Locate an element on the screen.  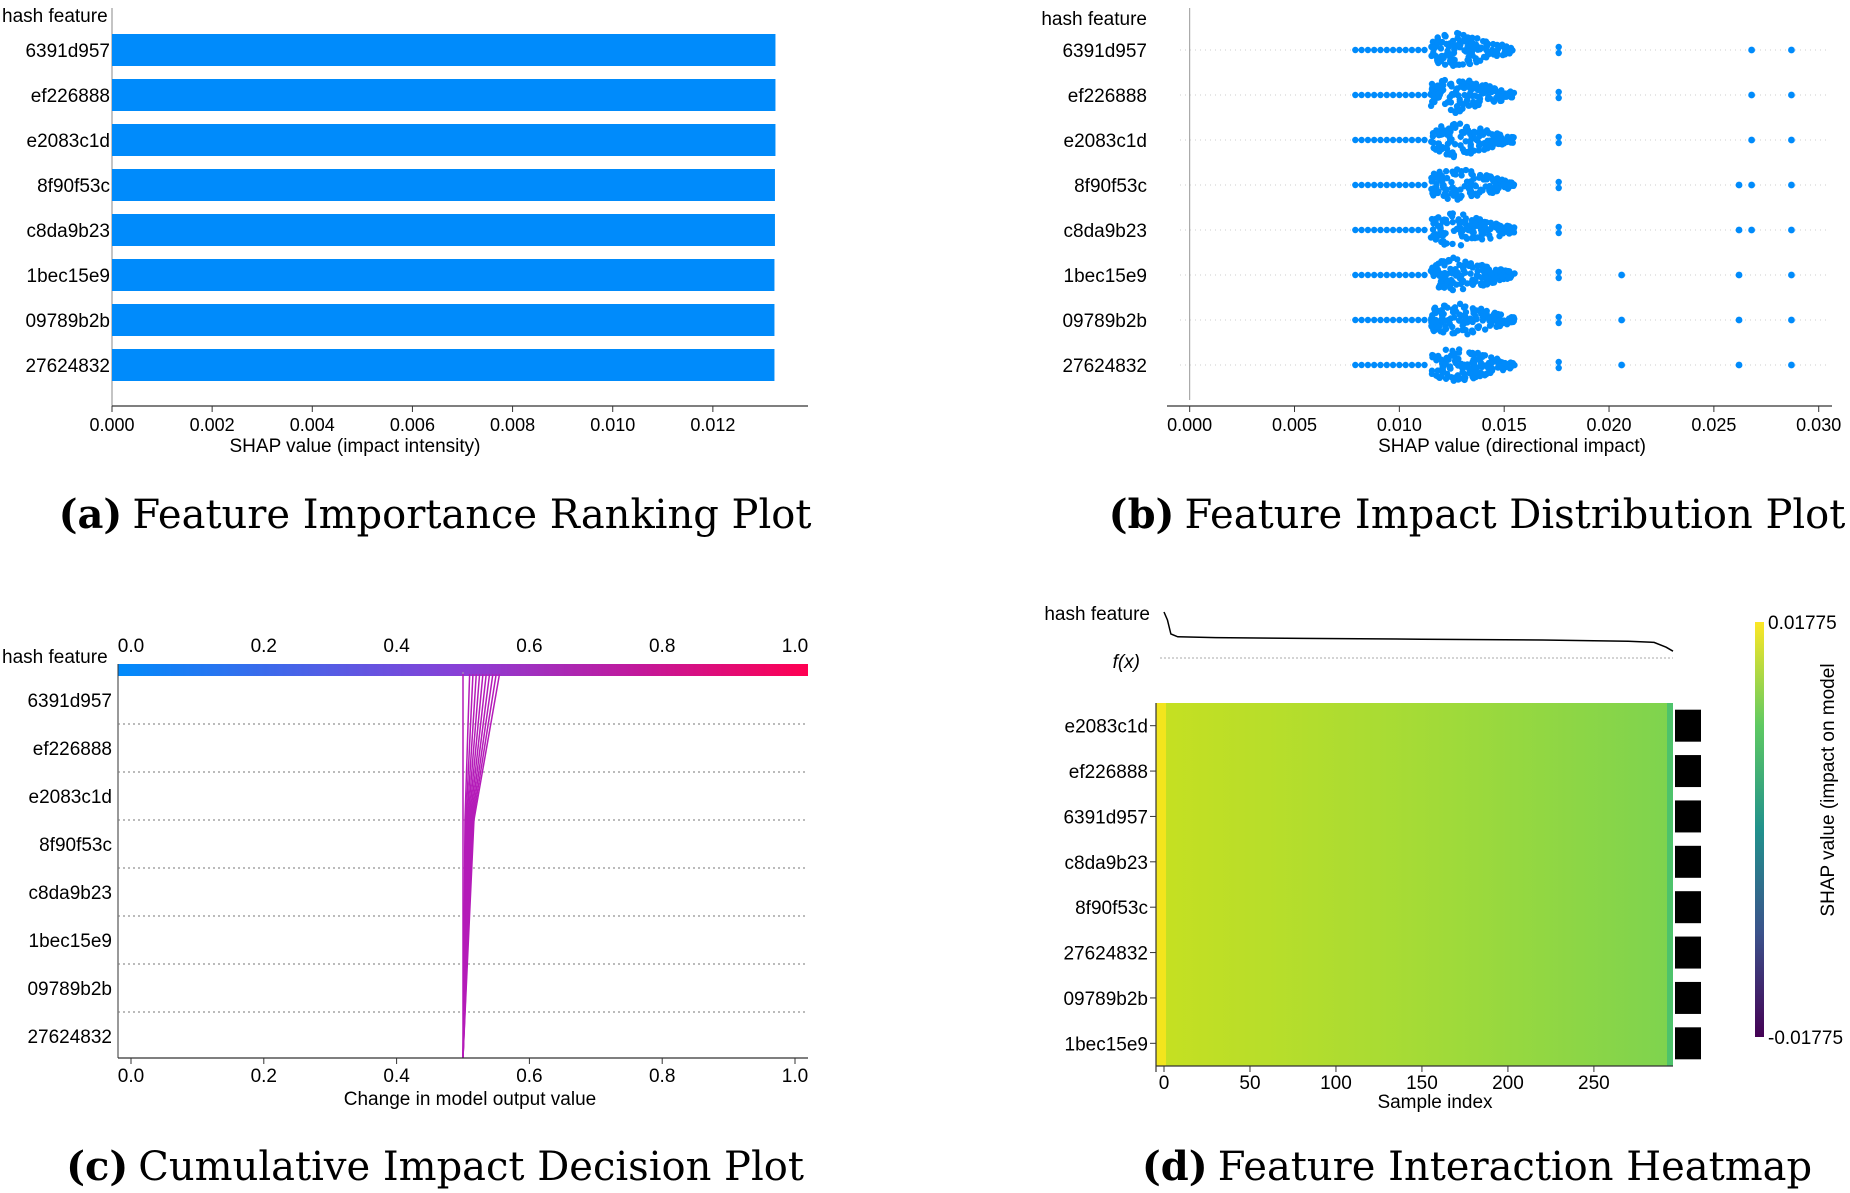
x-tick-label: 0.005 is located at coordinates (1294, 425).